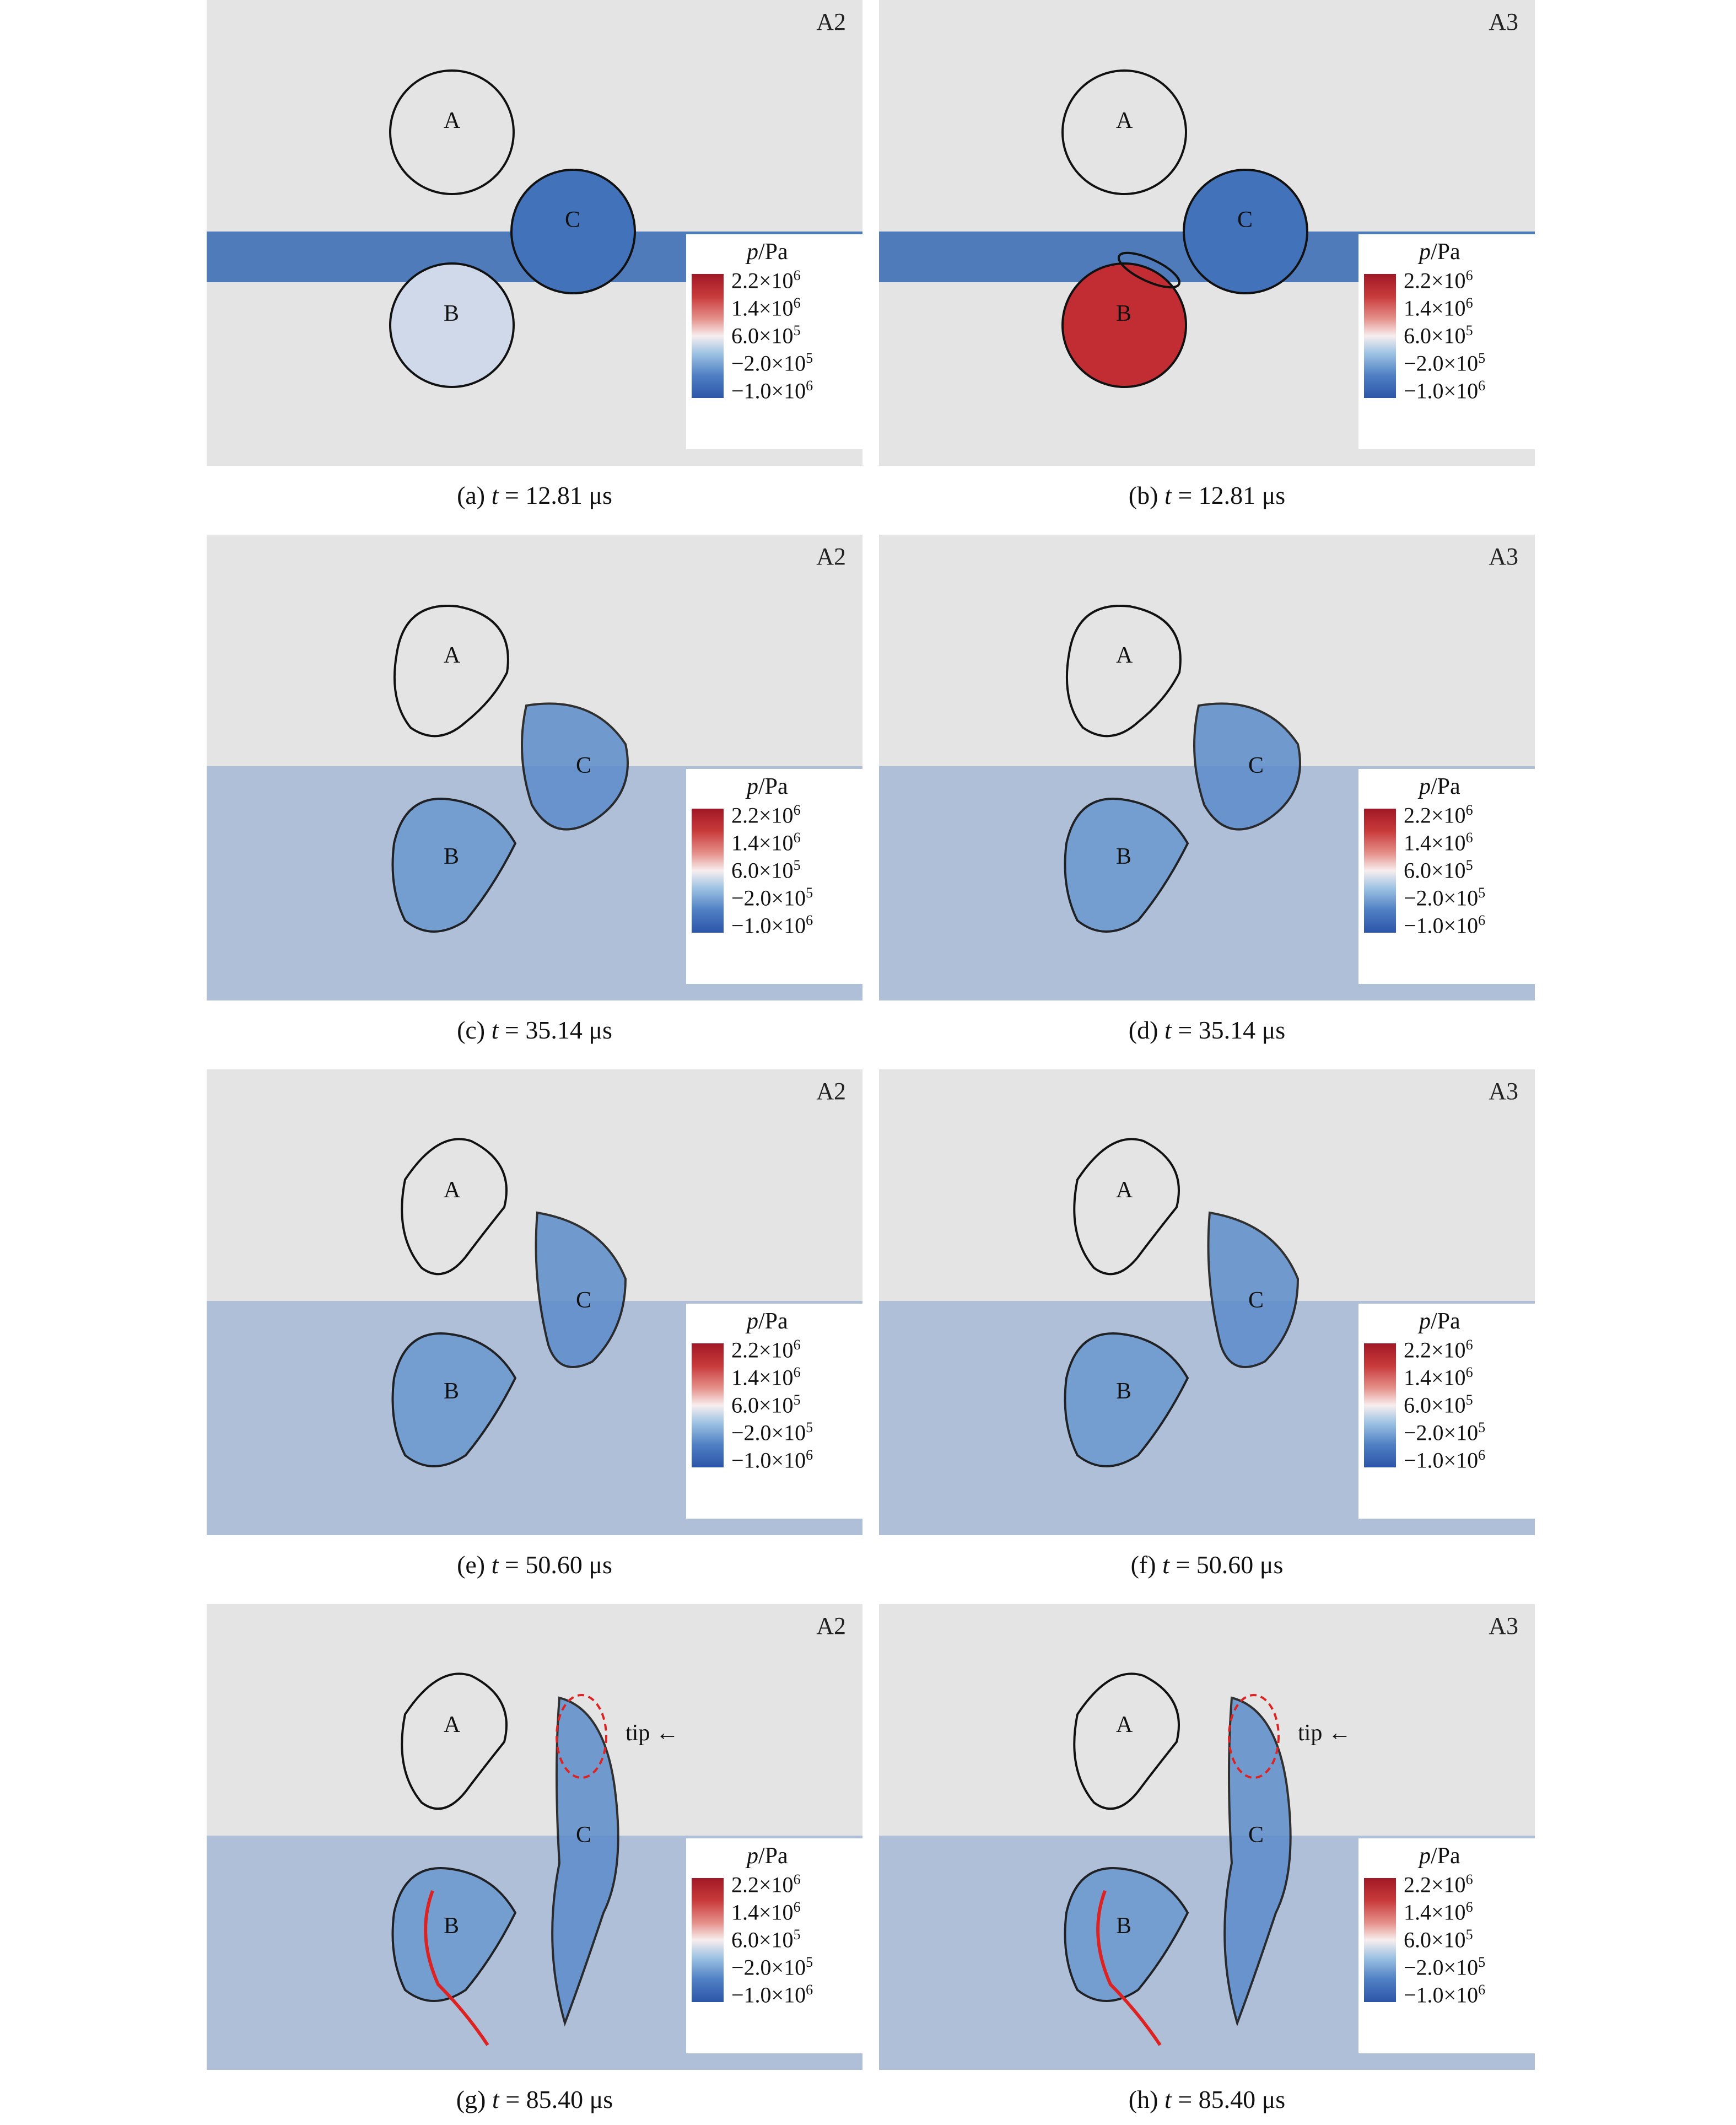 The width and height of the screenshot is (1736, 2125). What do you see at coordinates (1207, 495) in the screenshot?
I see `panel-caption: (b) t = 12.81 μs` at bounding box center [1207, 495].